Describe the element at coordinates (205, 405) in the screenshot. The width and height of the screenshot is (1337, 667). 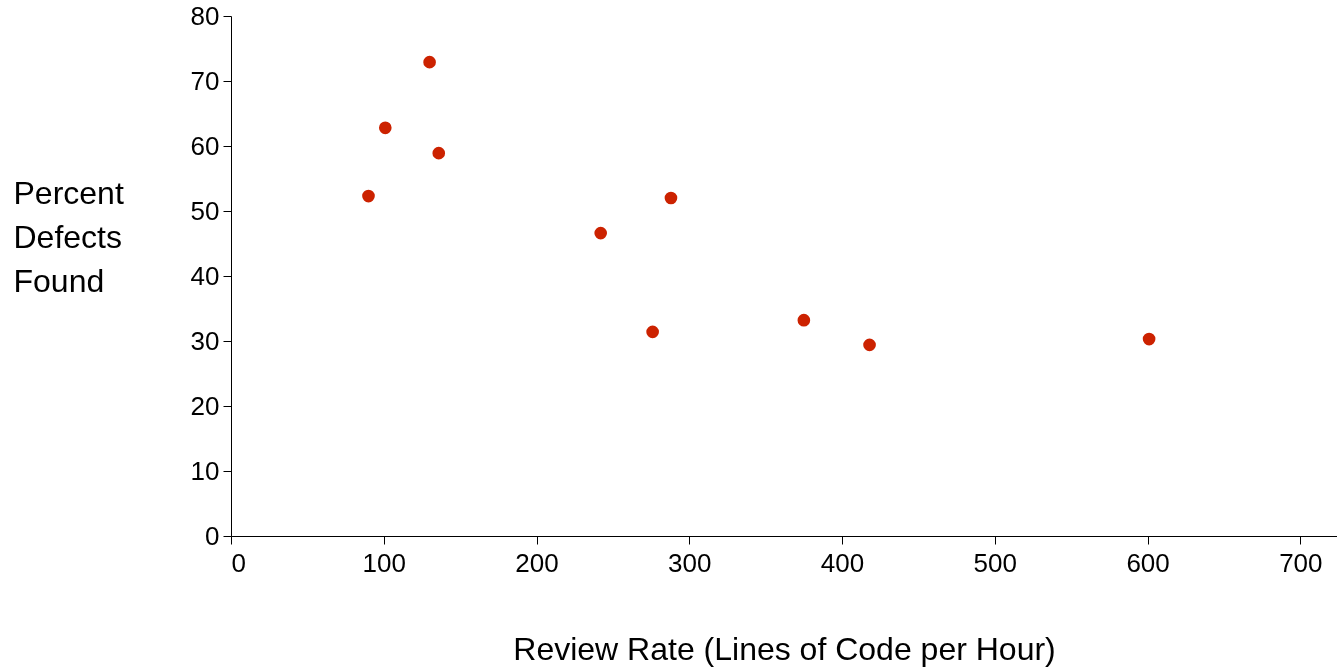
I see `y-tick-label: 20` at that location.